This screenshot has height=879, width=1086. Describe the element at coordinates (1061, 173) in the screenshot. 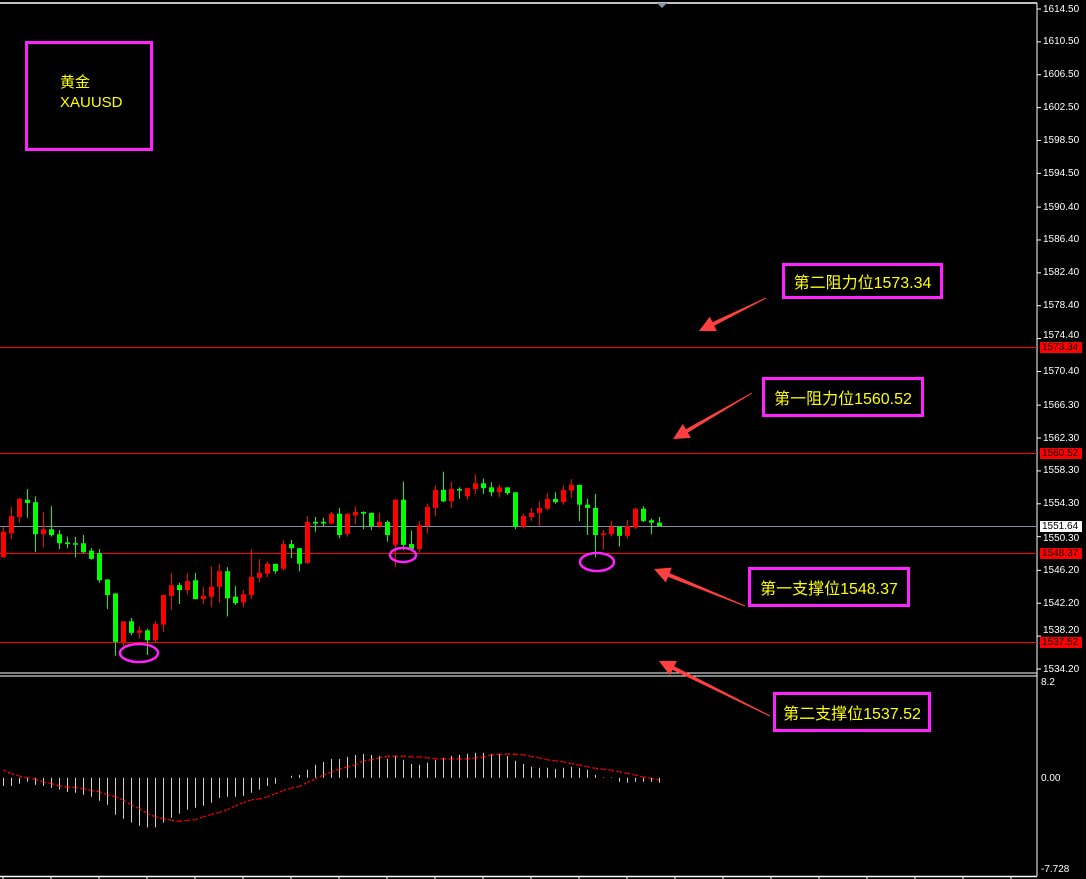

I see `price-tick-label: 1594.50` at that location.